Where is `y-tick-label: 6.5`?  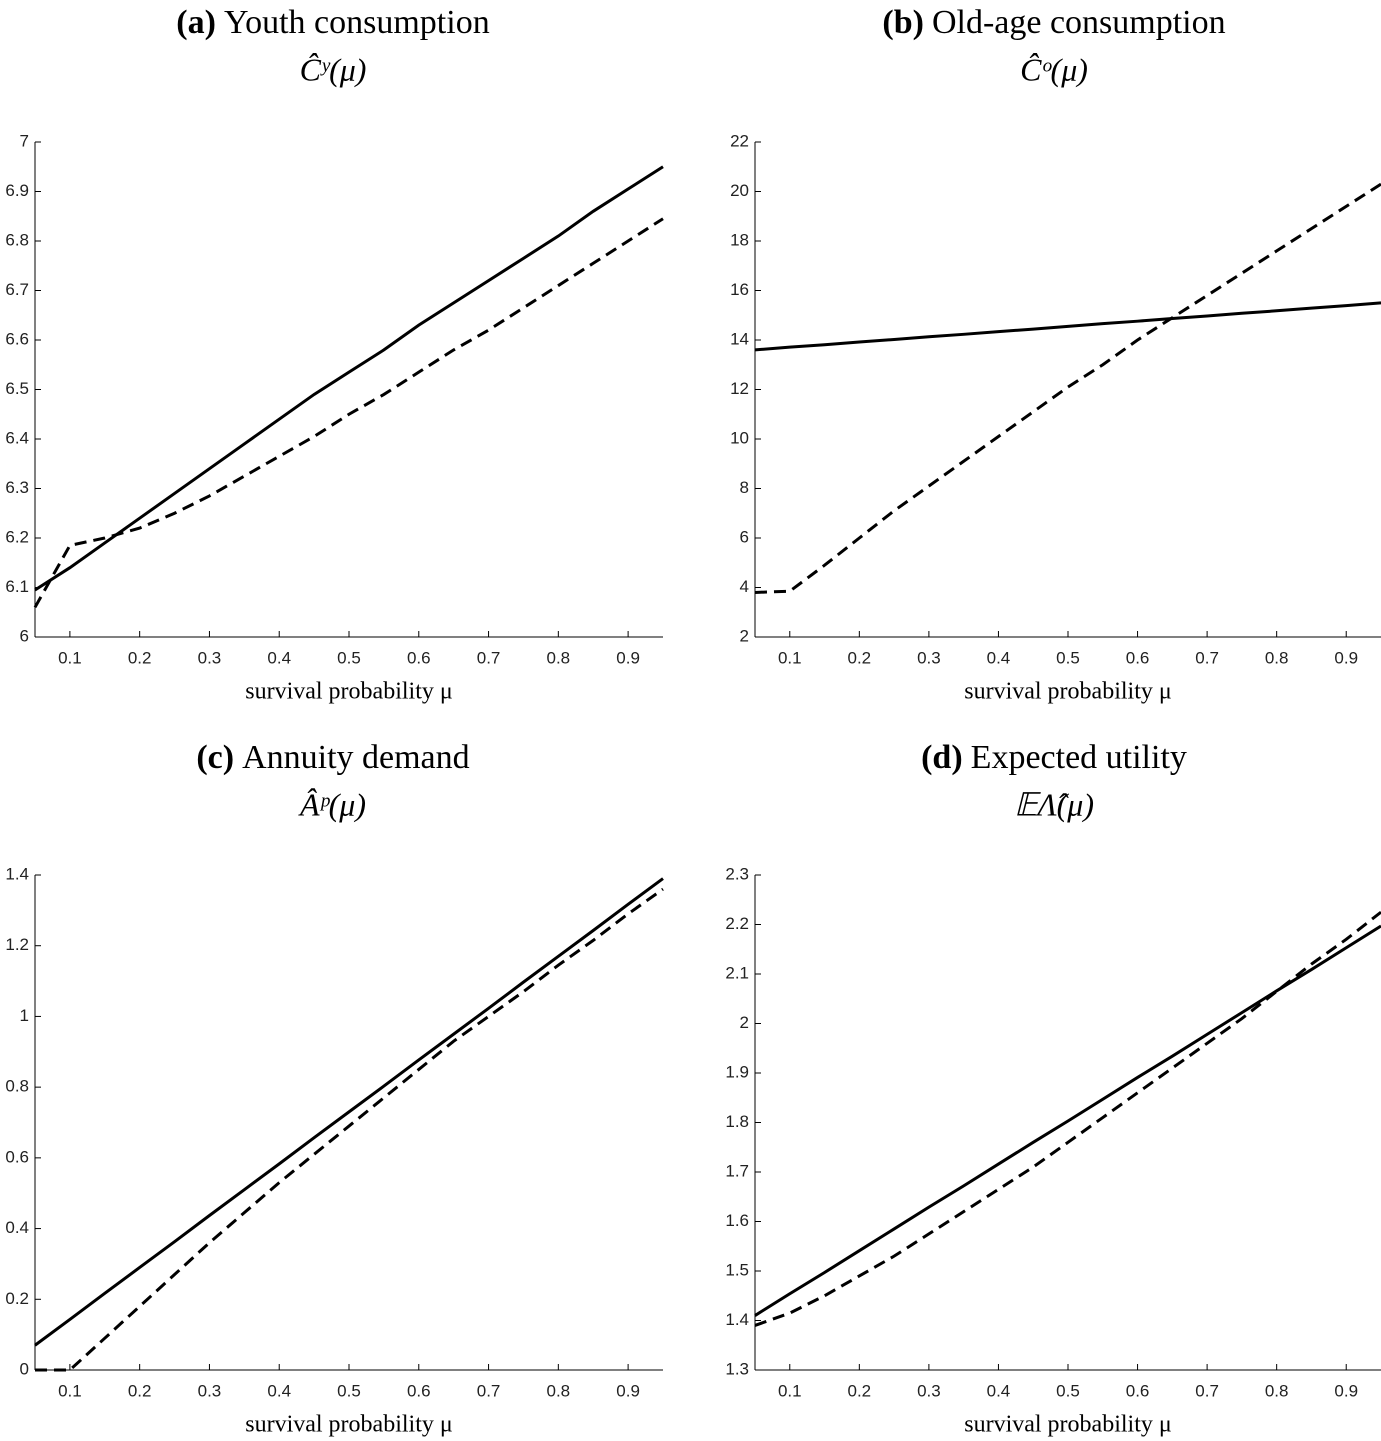 y-tick-label: 6.5 is located at coordinates (17, 388).